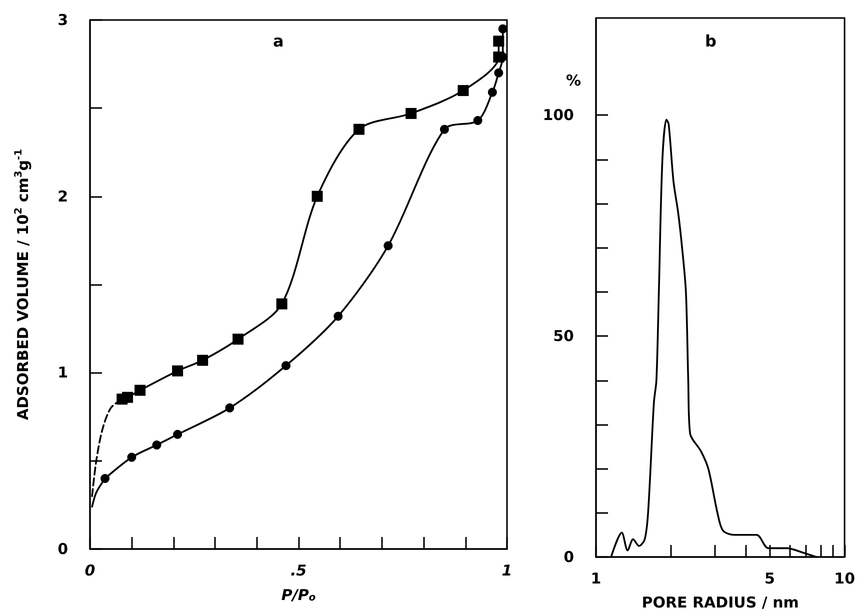 The height and width of the screenshot is (615, 858). What do you see at coordinates (90, 571) in the screenshot?
I see `x-tick-label: 0` at bounding box center [90, 571].